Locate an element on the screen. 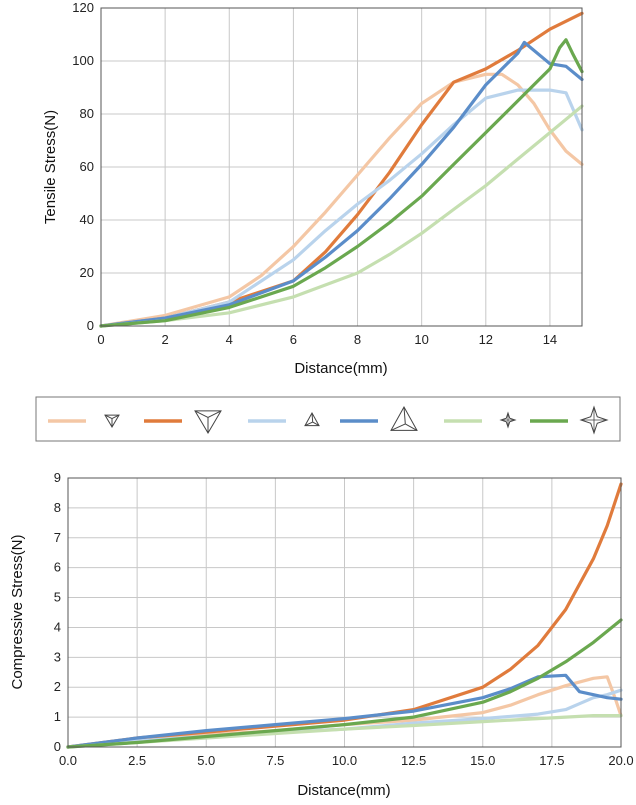 This screenshot has height=805, width=636. c1-y-tick-label: 20 is located at coordinates (87, 272).